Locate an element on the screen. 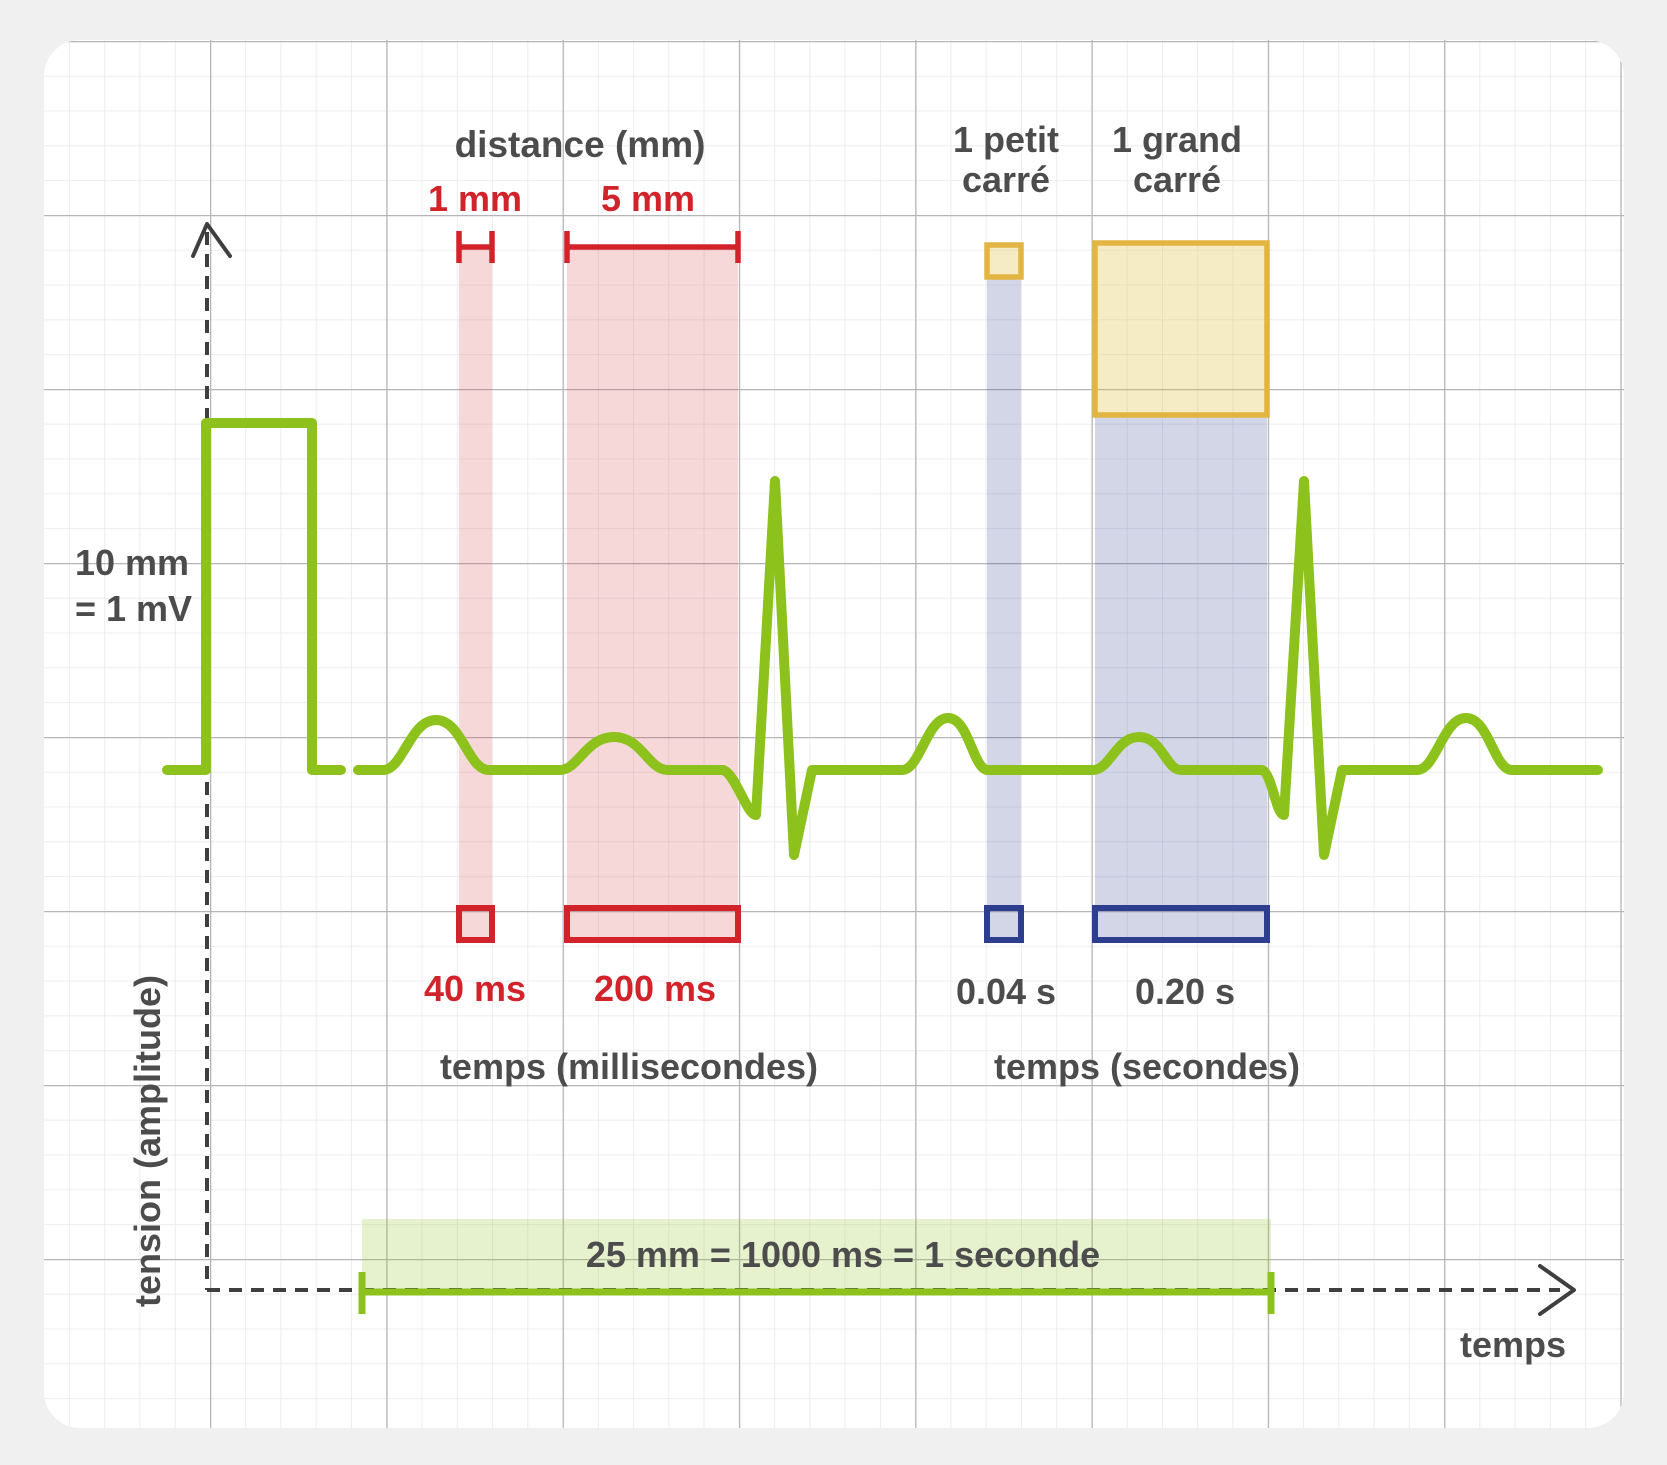  x-axis-arrow-icon is located at coordinates (1557, 1290).